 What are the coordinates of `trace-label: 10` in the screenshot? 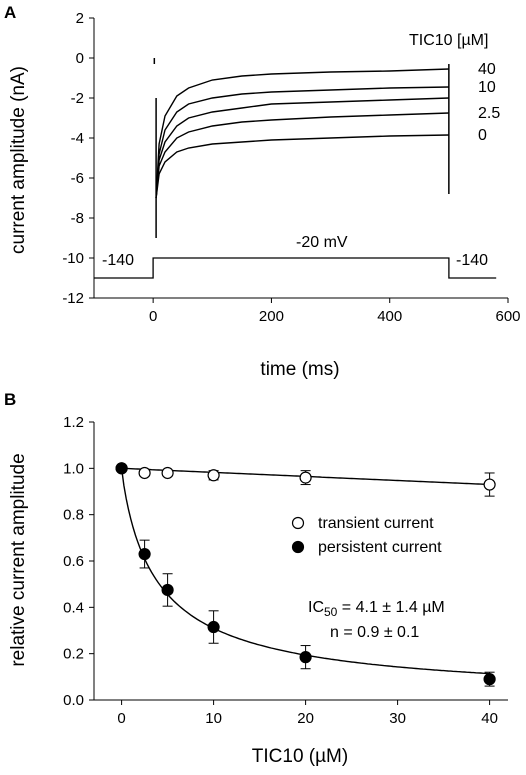 It's located at (487, 87).